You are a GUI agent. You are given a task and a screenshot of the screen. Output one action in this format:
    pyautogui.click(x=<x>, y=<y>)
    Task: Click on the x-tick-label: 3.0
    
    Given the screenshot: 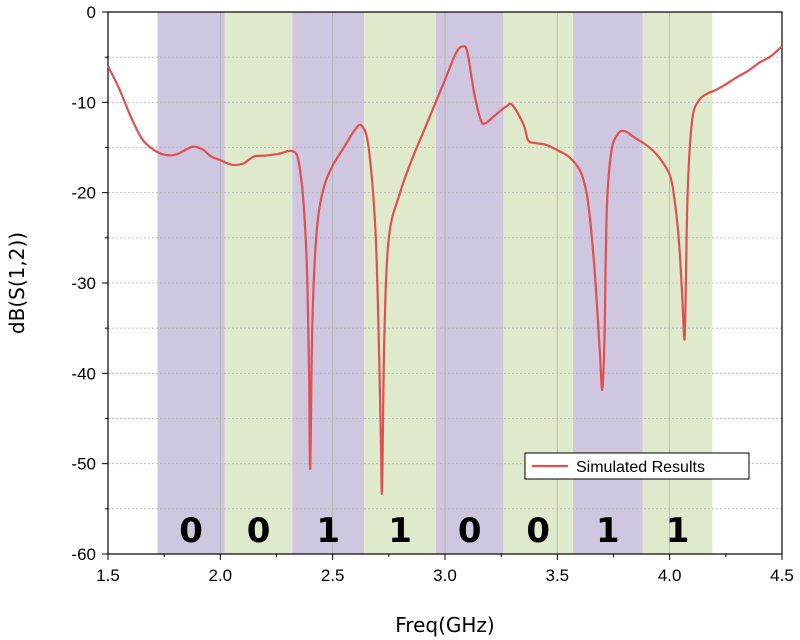 What is the action you would take?
    pyautogui.click(x=445, y=575)
    